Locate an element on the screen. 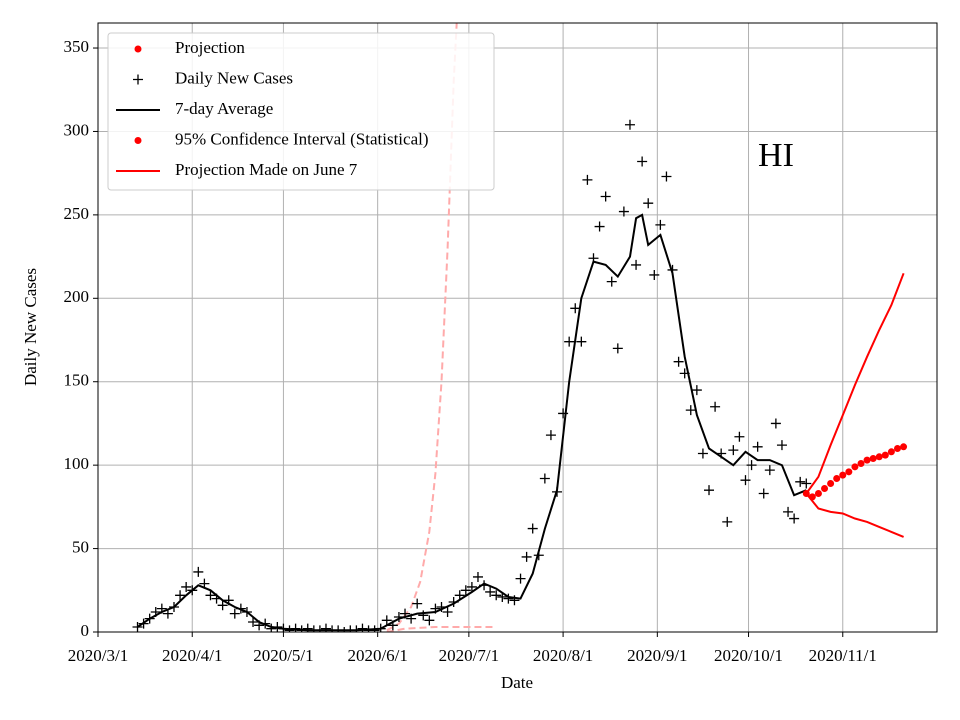  x-tick-label: 2020/4/1 is located at coordinates (192, 655).